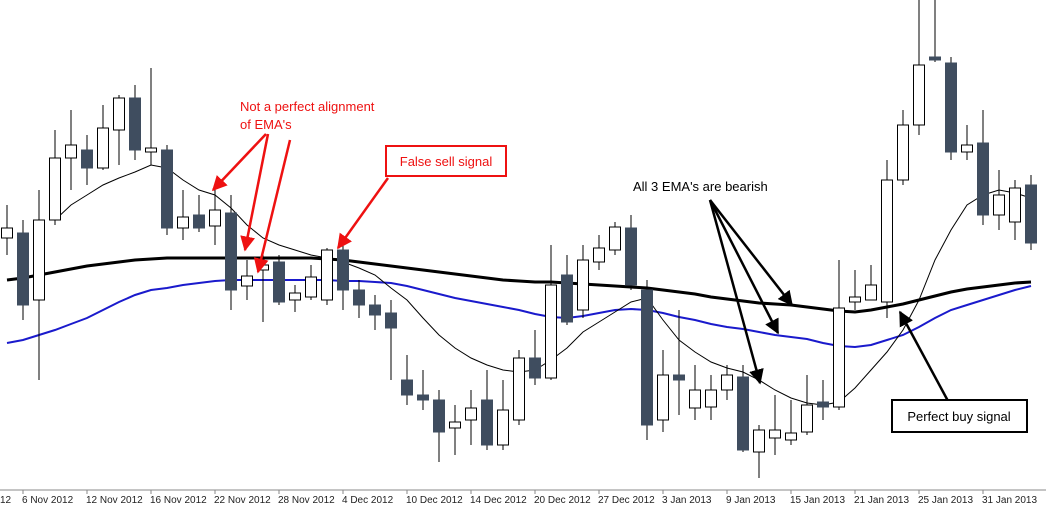 The image size is (1046, 512). I want to click on x-tick-label: 12 Nov 2012, so click(114, 500).